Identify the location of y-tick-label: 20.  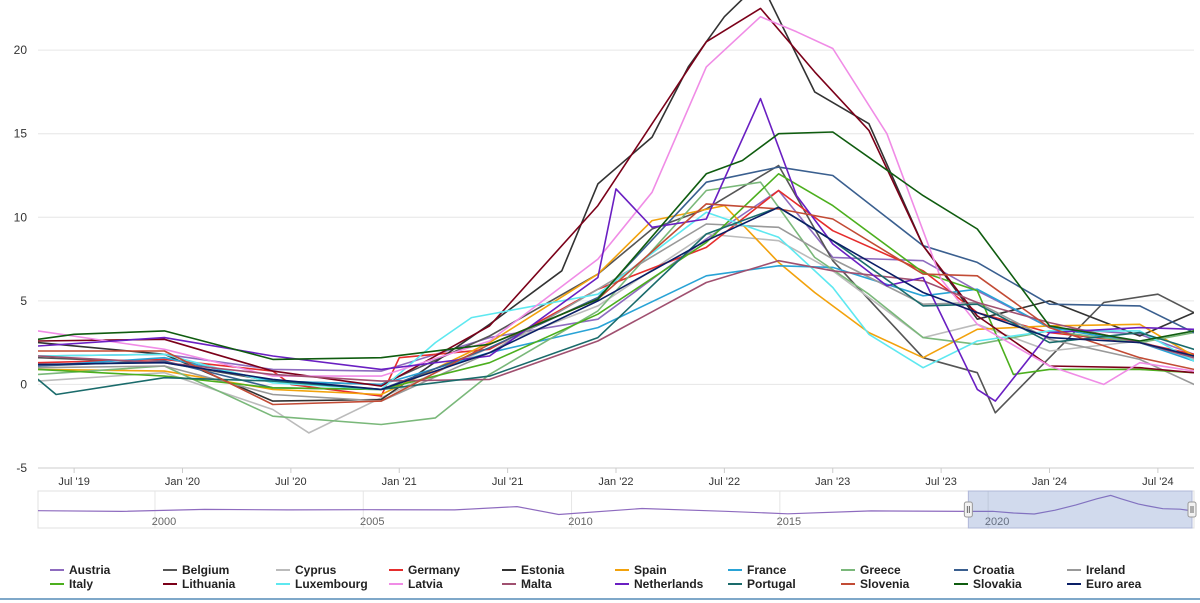
(21, 50).